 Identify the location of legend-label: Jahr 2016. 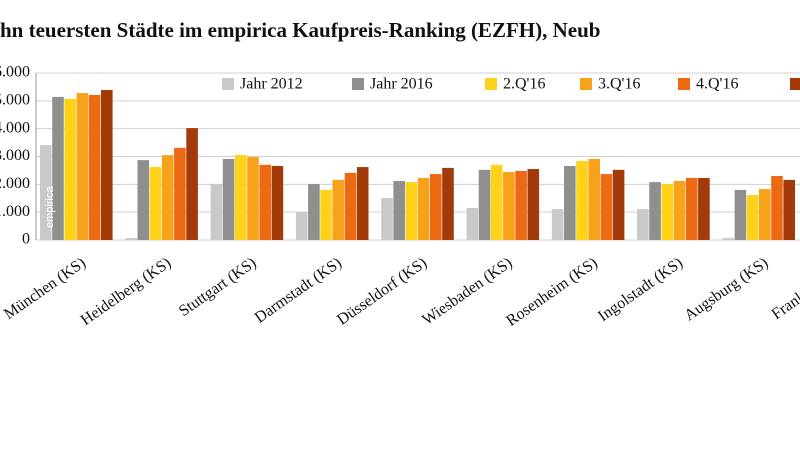
(401, 84).